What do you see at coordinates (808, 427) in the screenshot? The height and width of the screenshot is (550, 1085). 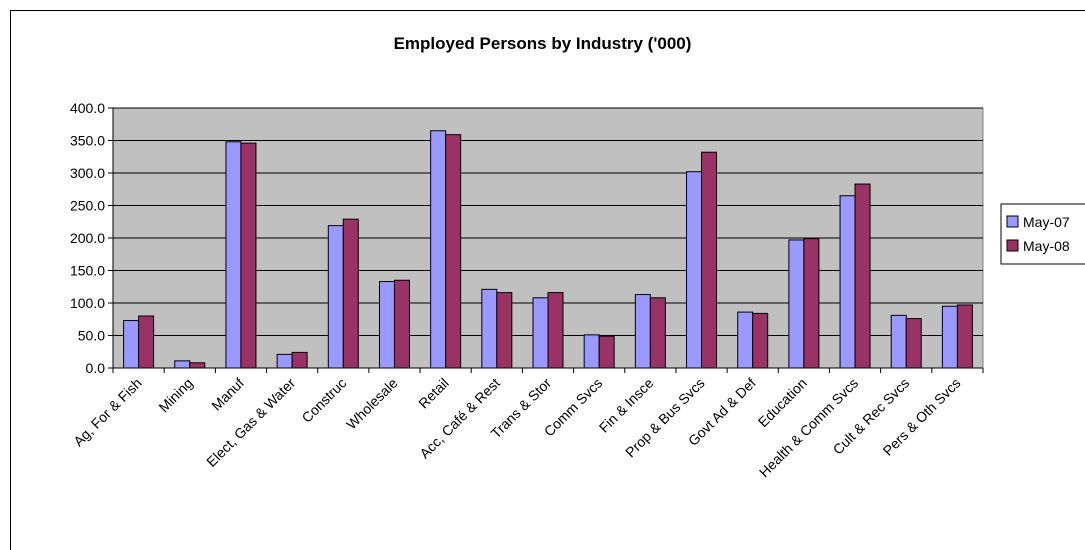 I see `x-tick-label: Health & Comm Svcs` at bounding box center [808, 427].